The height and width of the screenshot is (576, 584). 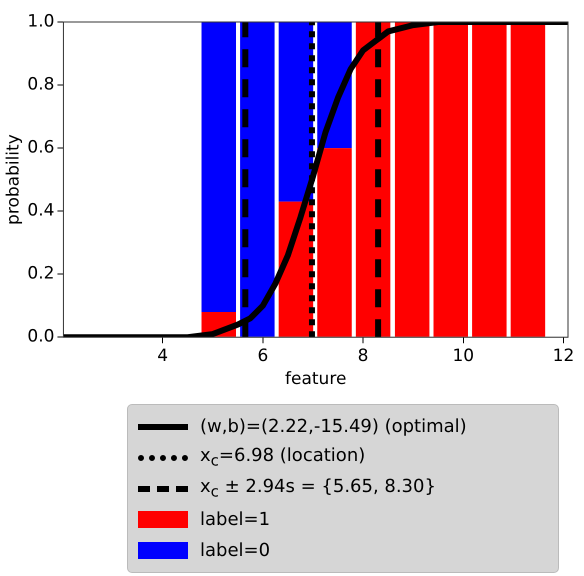 I want to click on x-tick-label: 4, so click(x=162, y=356).